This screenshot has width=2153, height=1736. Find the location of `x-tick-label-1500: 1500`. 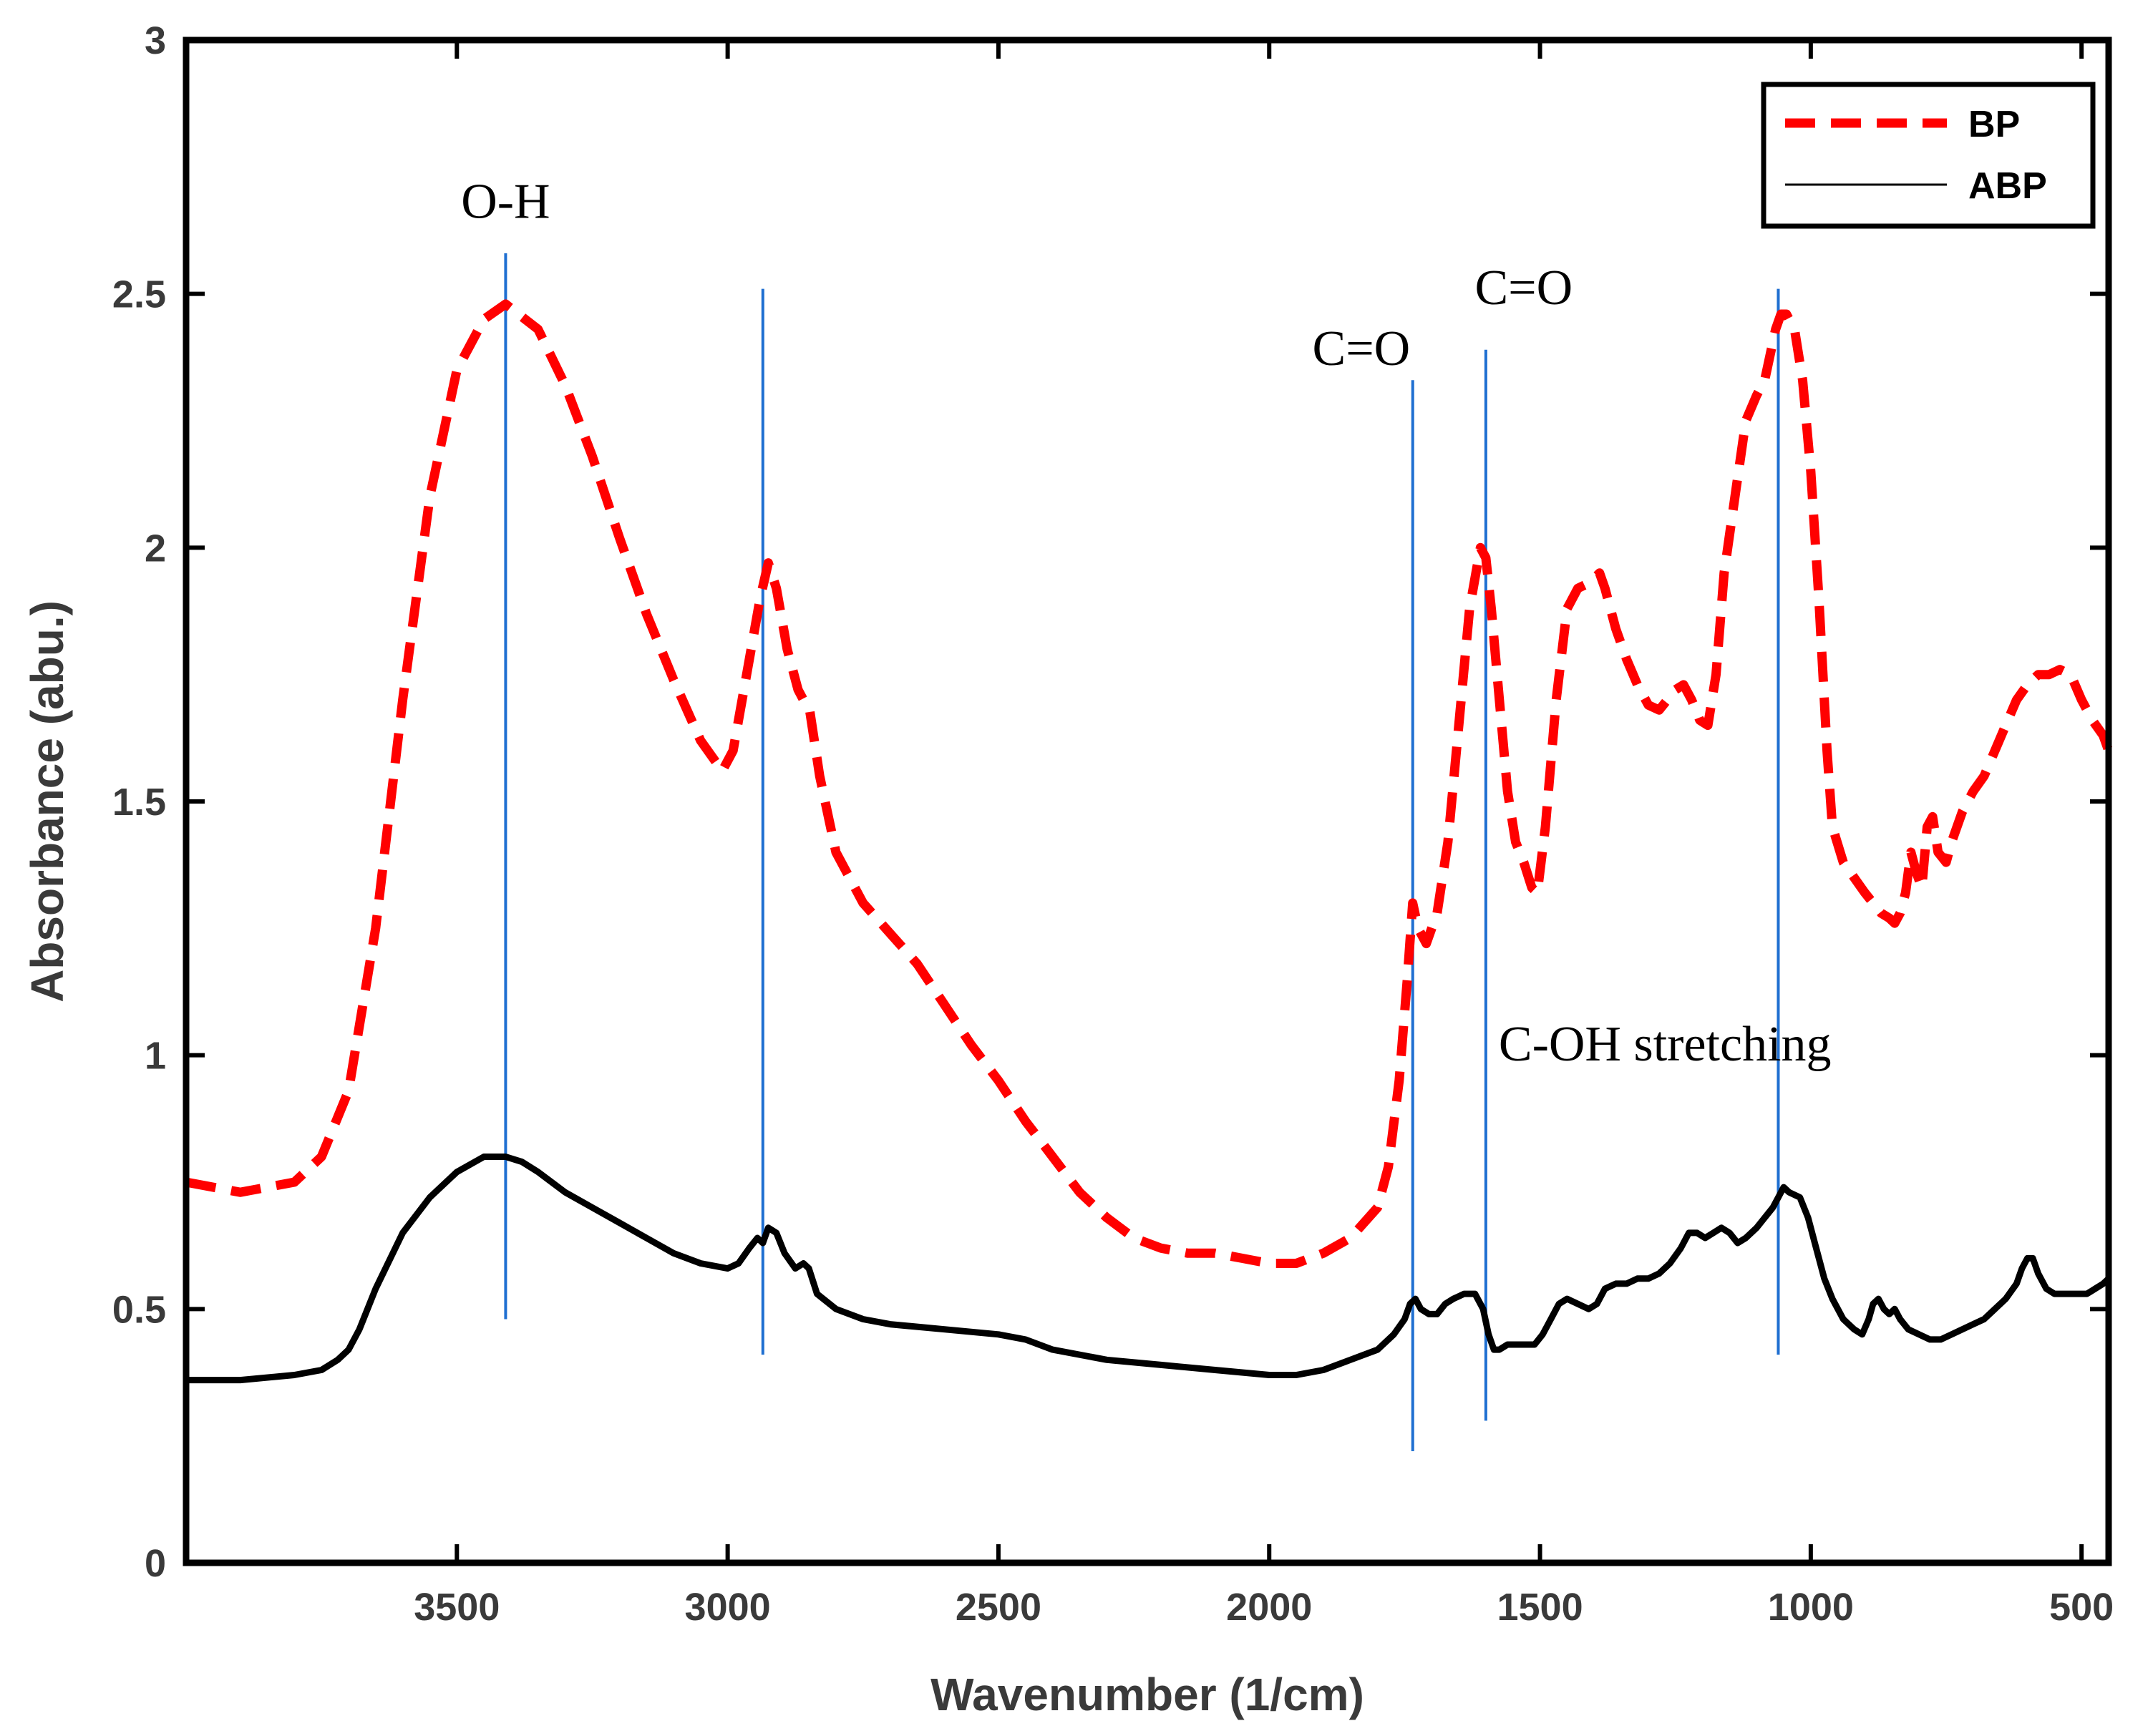

x-tick-label-1500: 1500 is located at coordinates (1540, 1608).